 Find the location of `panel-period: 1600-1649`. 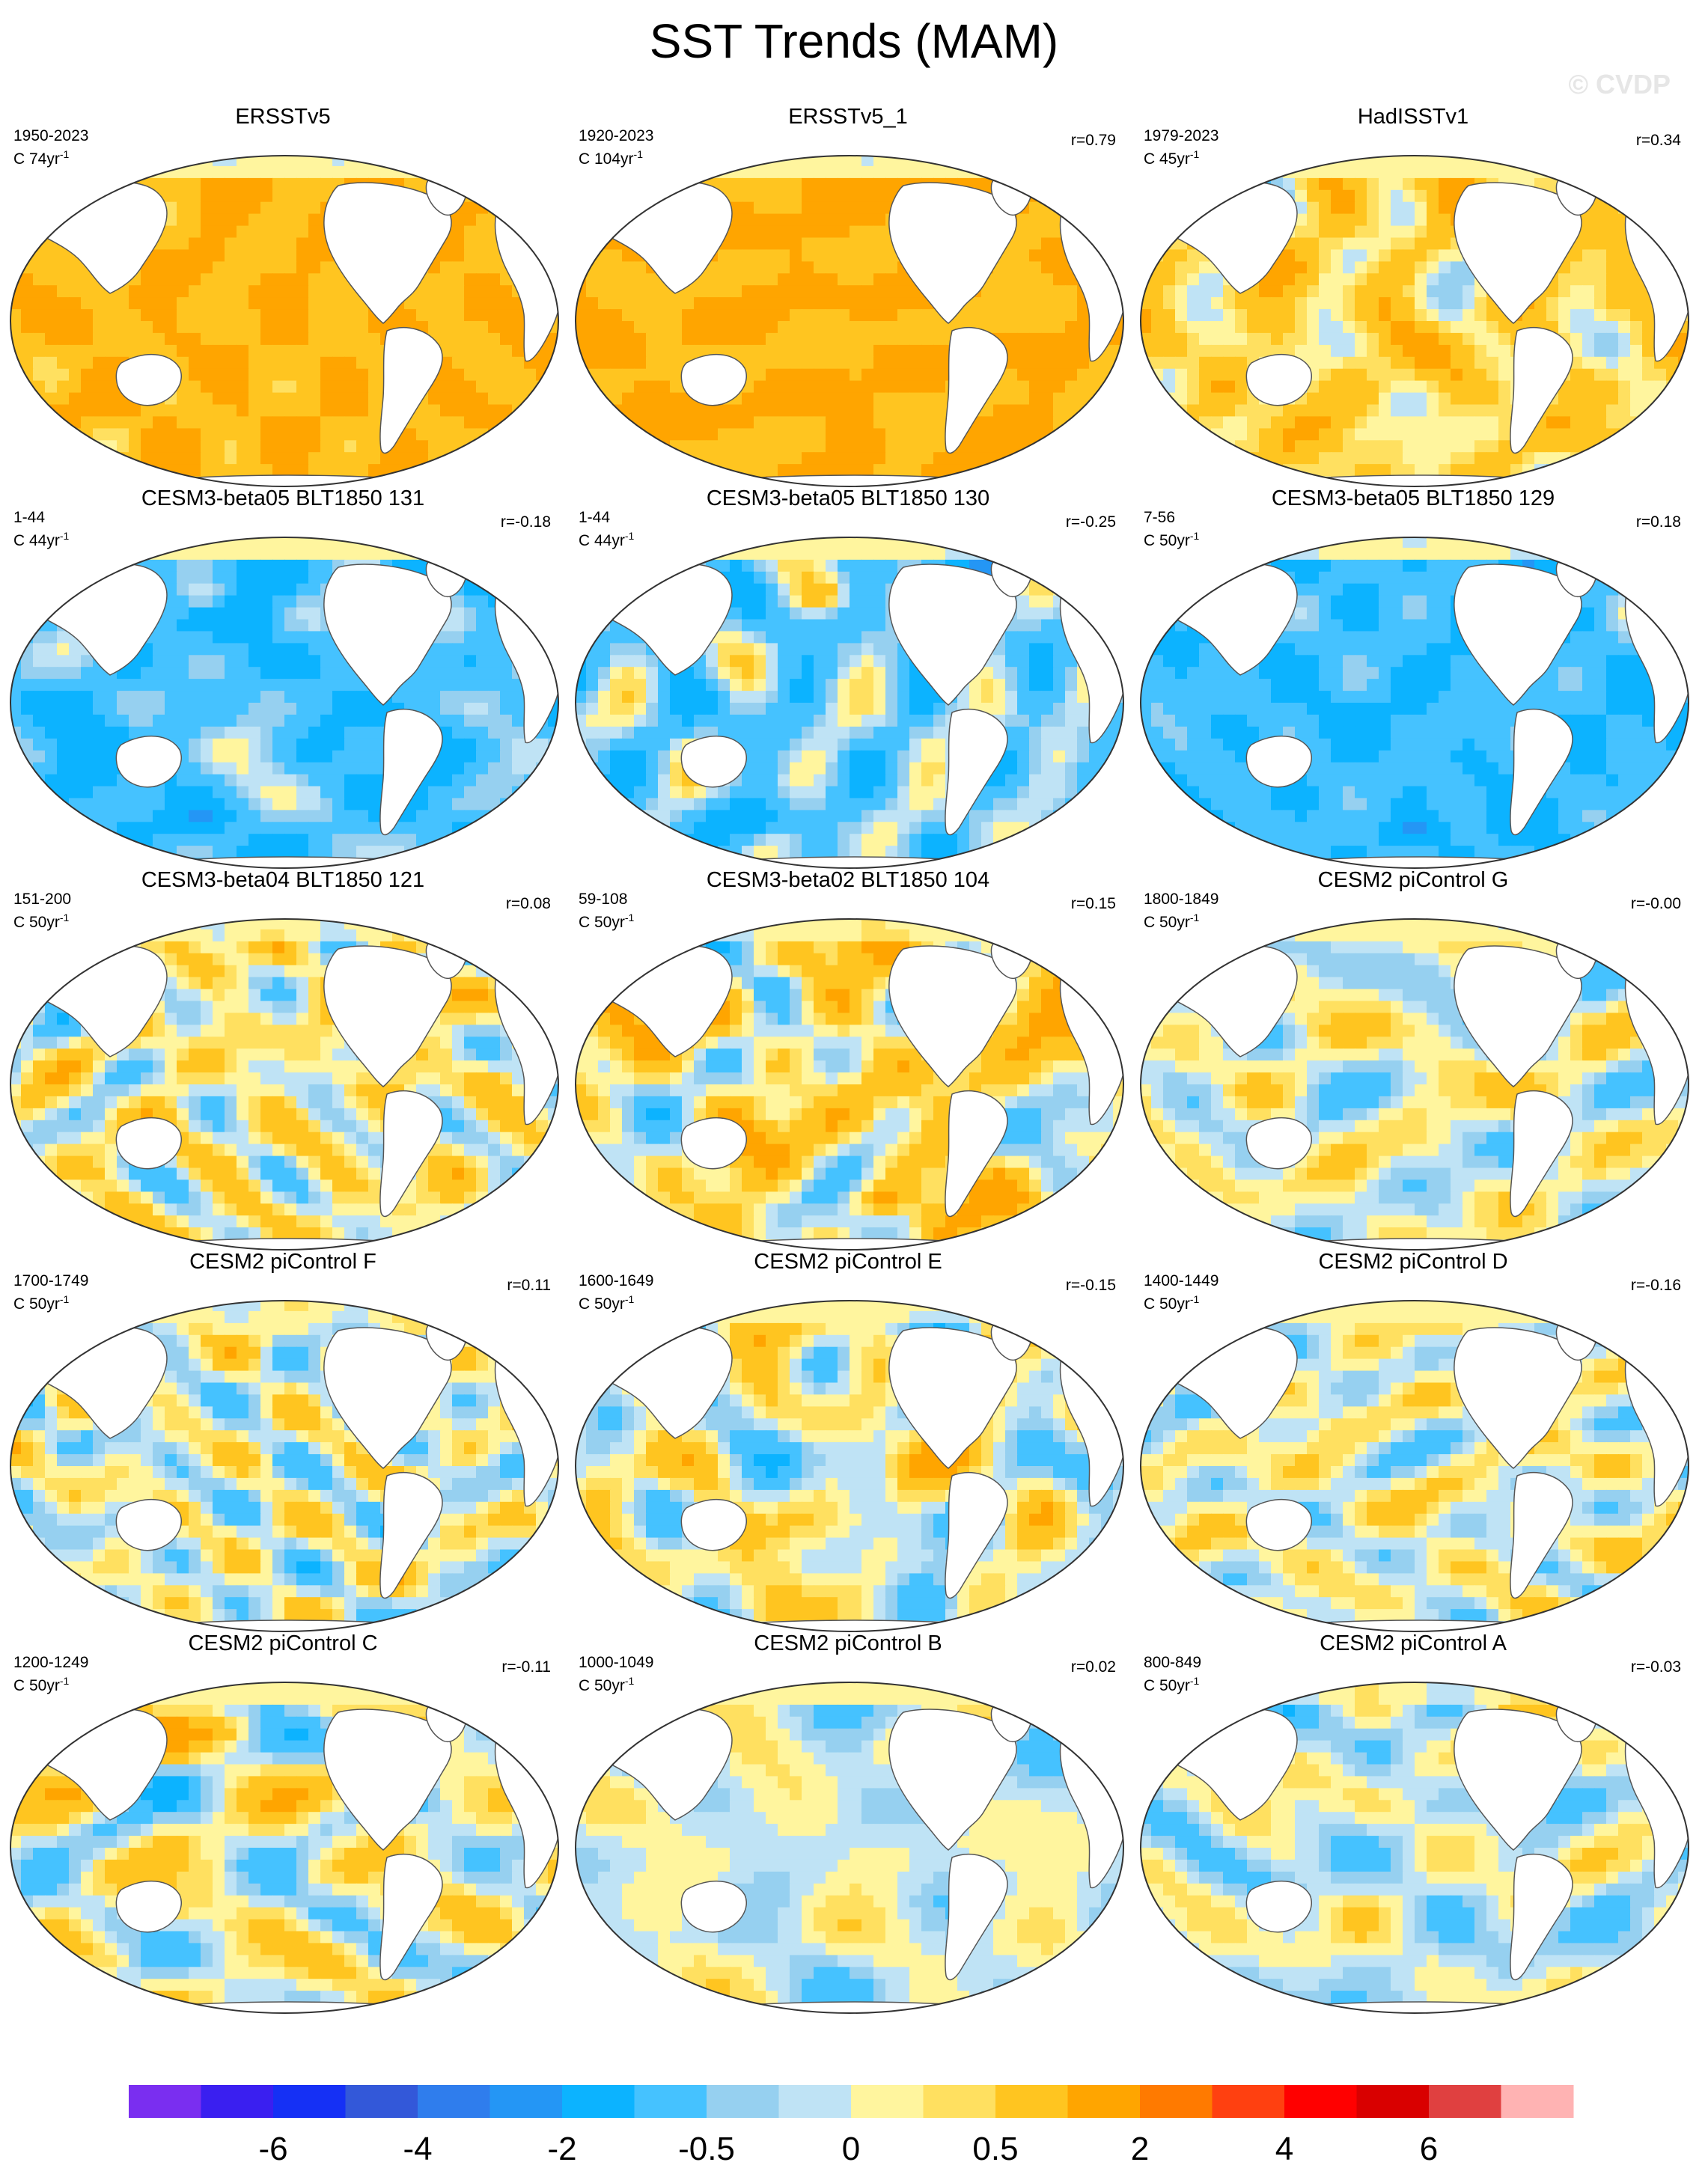

panel-period: 1600-1649 is located at coordinates (616, 1280).